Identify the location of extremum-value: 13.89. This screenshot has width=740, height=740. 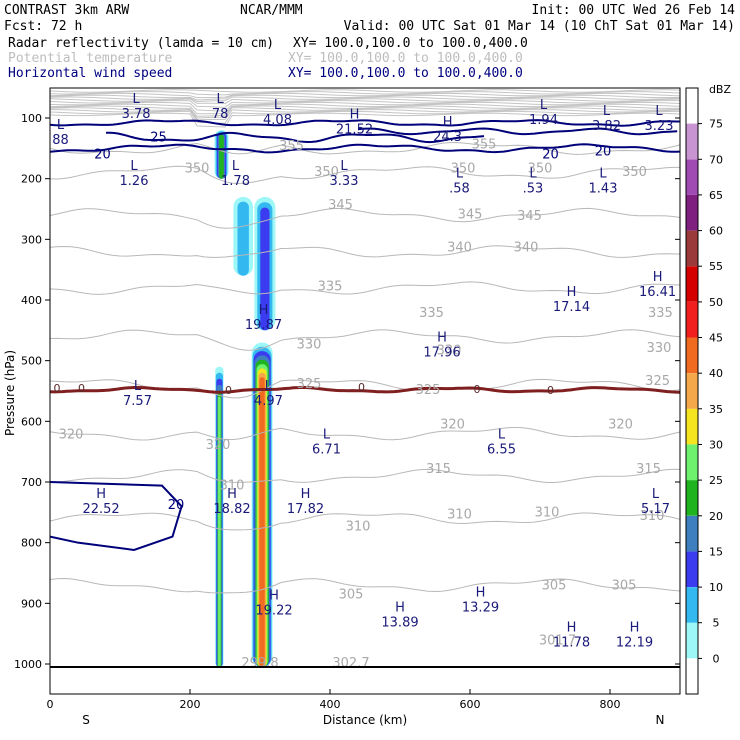
(399, 623).